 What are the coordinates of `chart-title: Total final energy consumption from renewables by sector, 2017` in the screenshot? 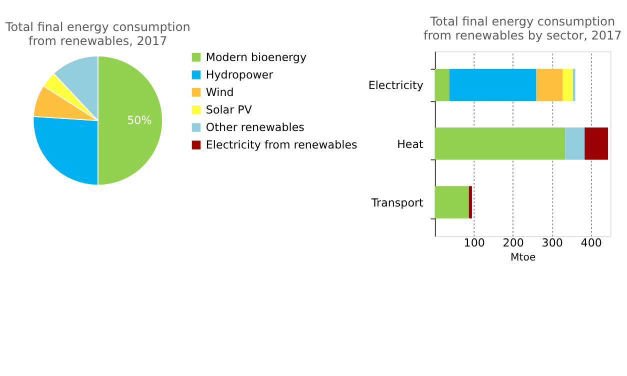 It's located at (523, 28).